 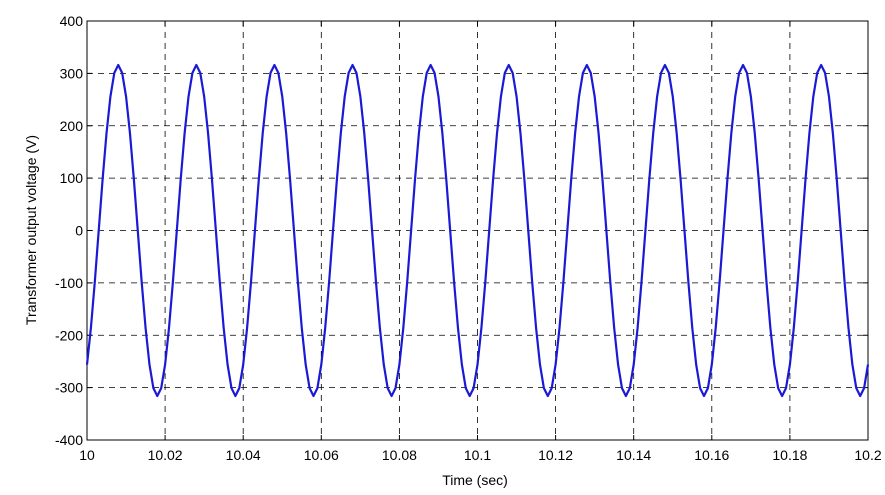 I want to click on x-tick-label: 10.12, so click(x=555, y=455).